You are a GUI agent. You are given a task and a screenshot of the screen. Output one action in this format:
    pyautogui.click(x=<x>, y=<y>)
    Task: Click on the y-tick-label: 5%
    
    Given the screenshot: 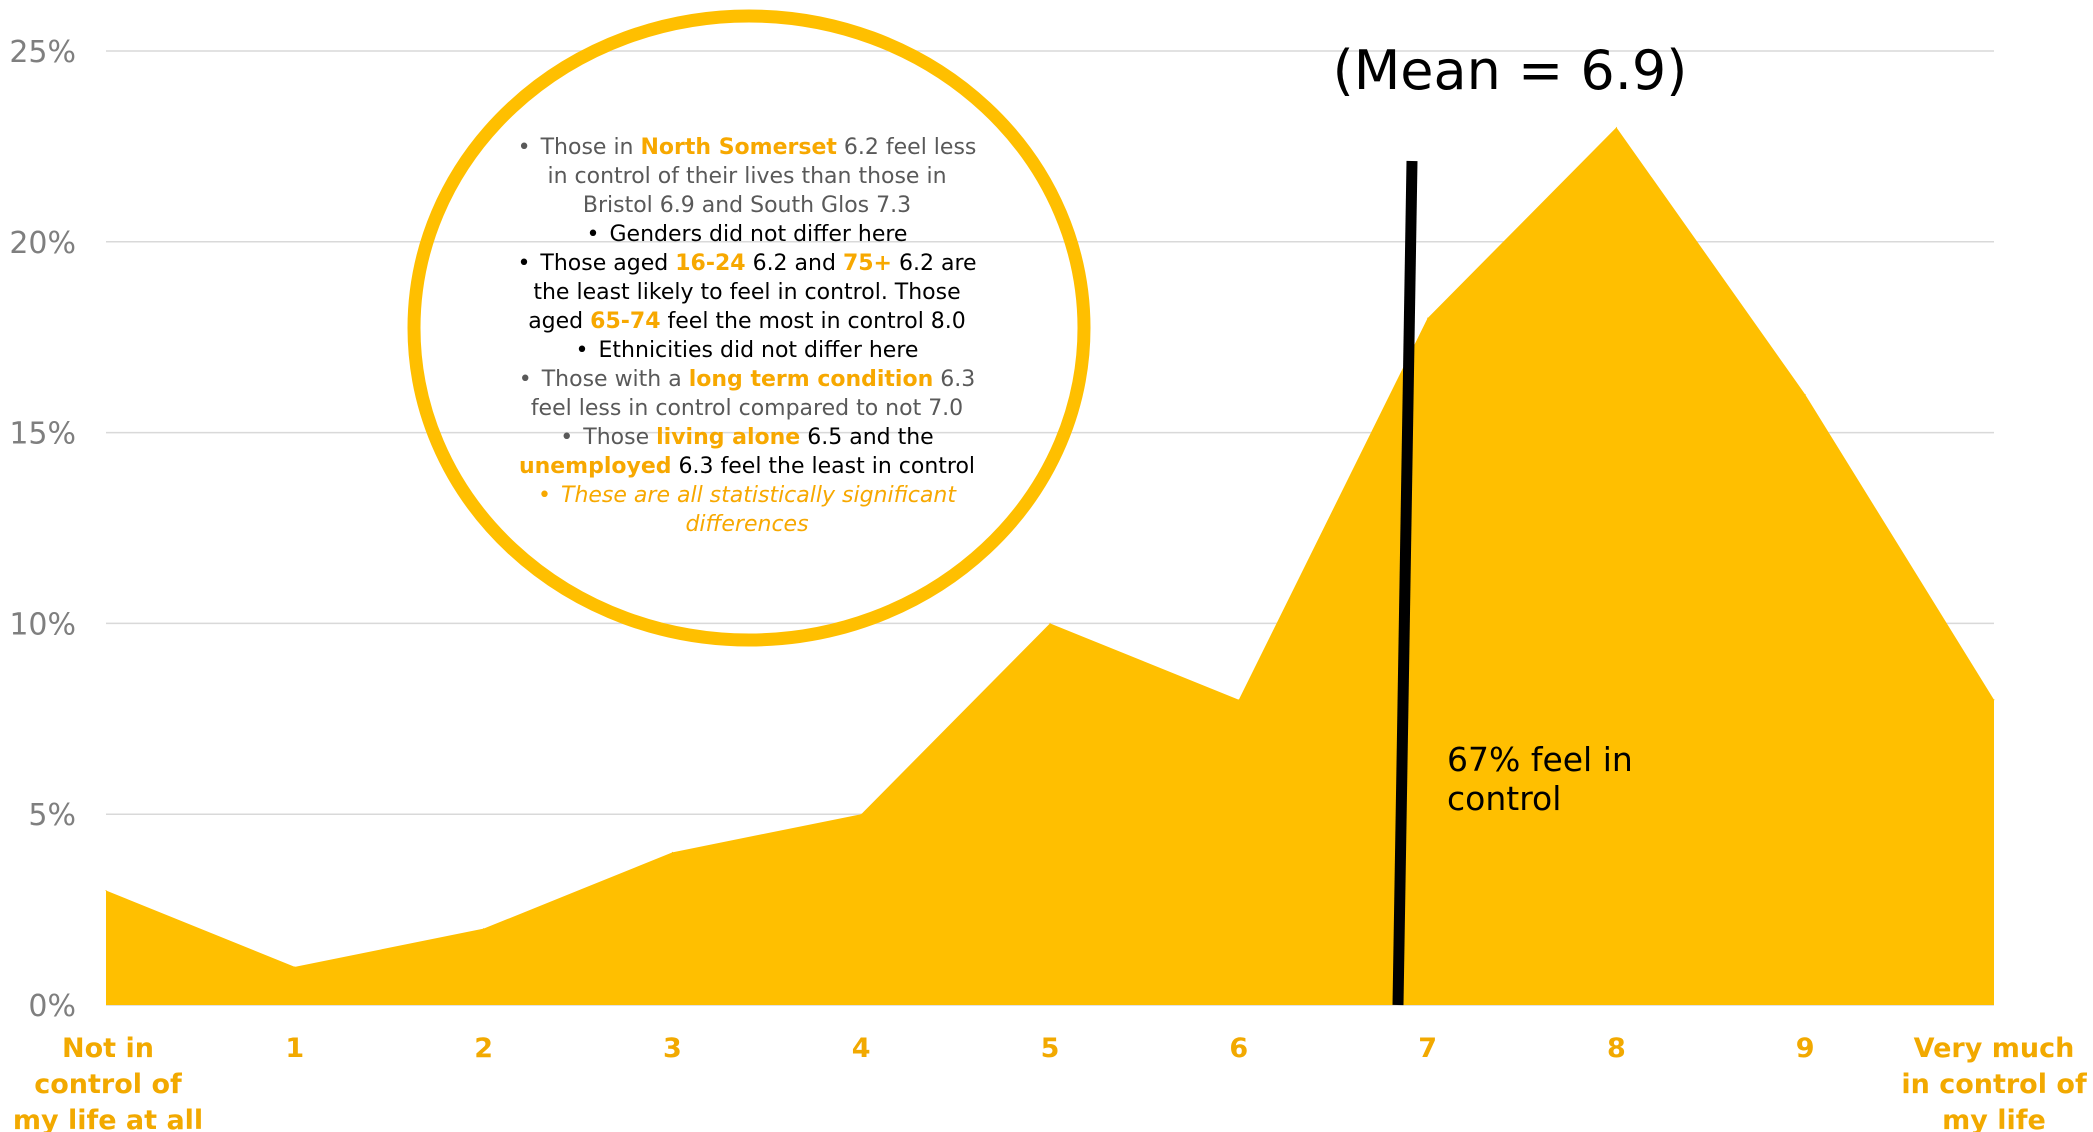 What is the action you would take?
    pyautogui.click(x=52, y=815)
    